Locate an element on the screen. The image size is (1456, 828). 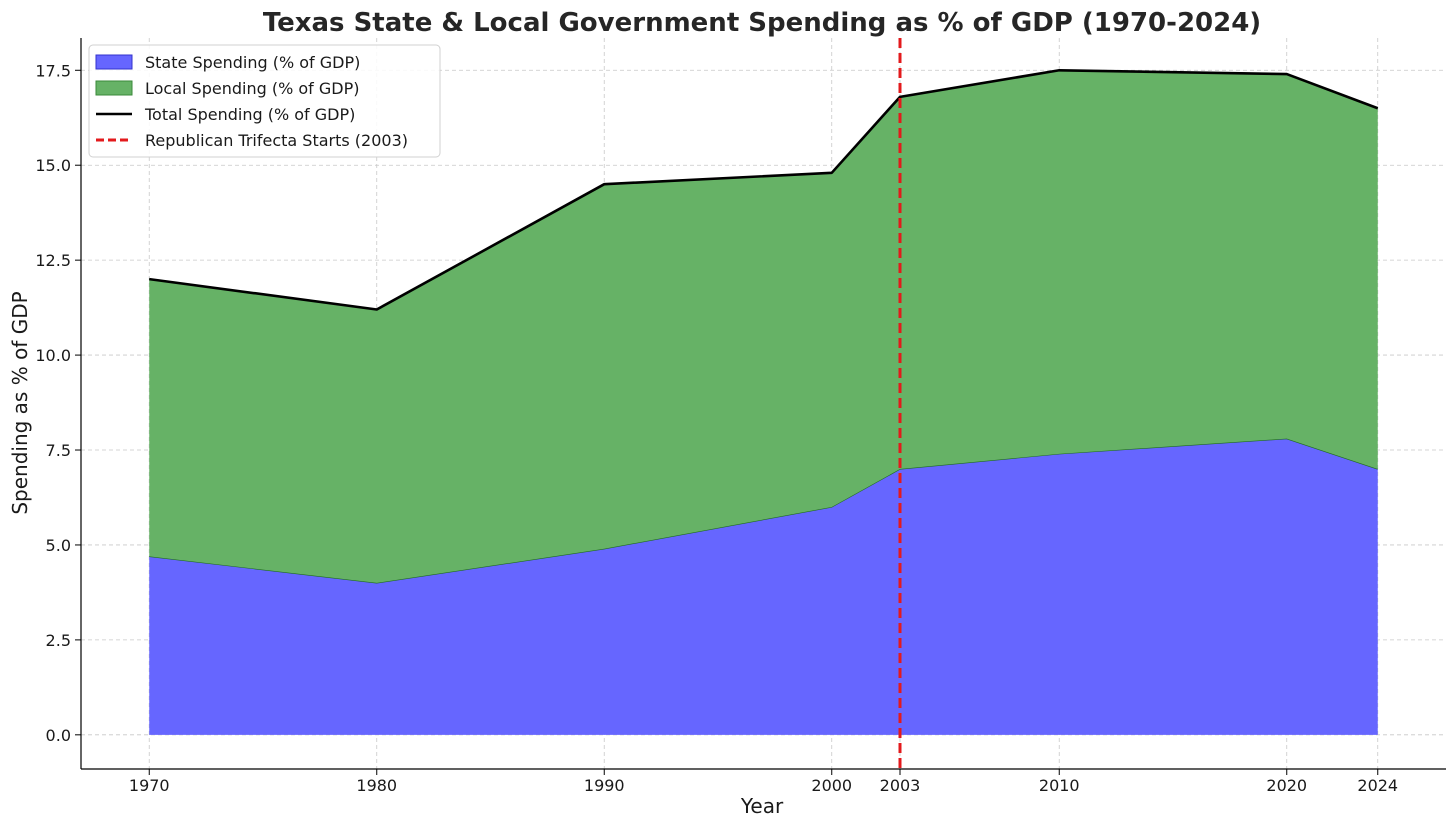
x-tick-label: 1970 is located at coordinates (149, 785).